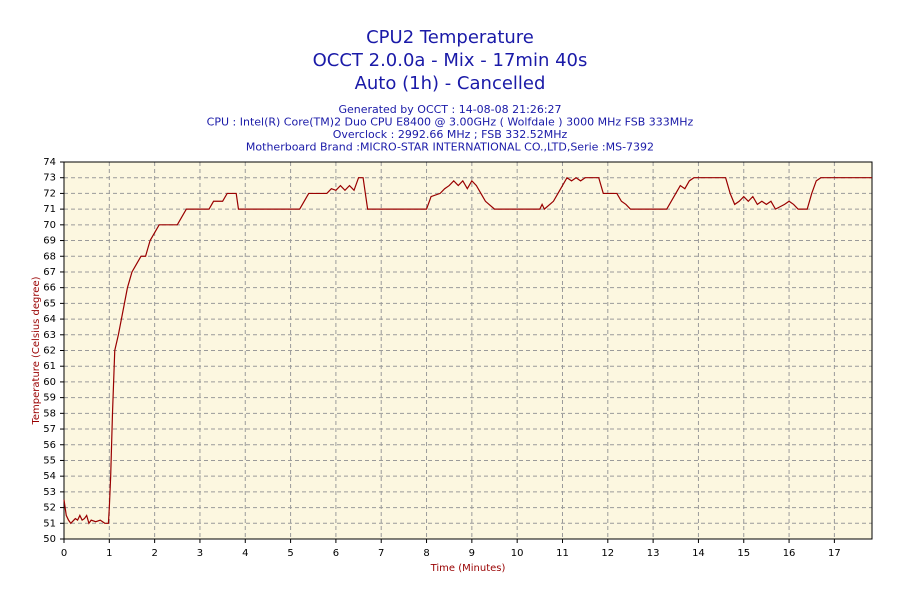  What do you see at coordinates (789, 553) in the screenshot?
I see `x-tick-label: 16` at bounding box center [789, 553].